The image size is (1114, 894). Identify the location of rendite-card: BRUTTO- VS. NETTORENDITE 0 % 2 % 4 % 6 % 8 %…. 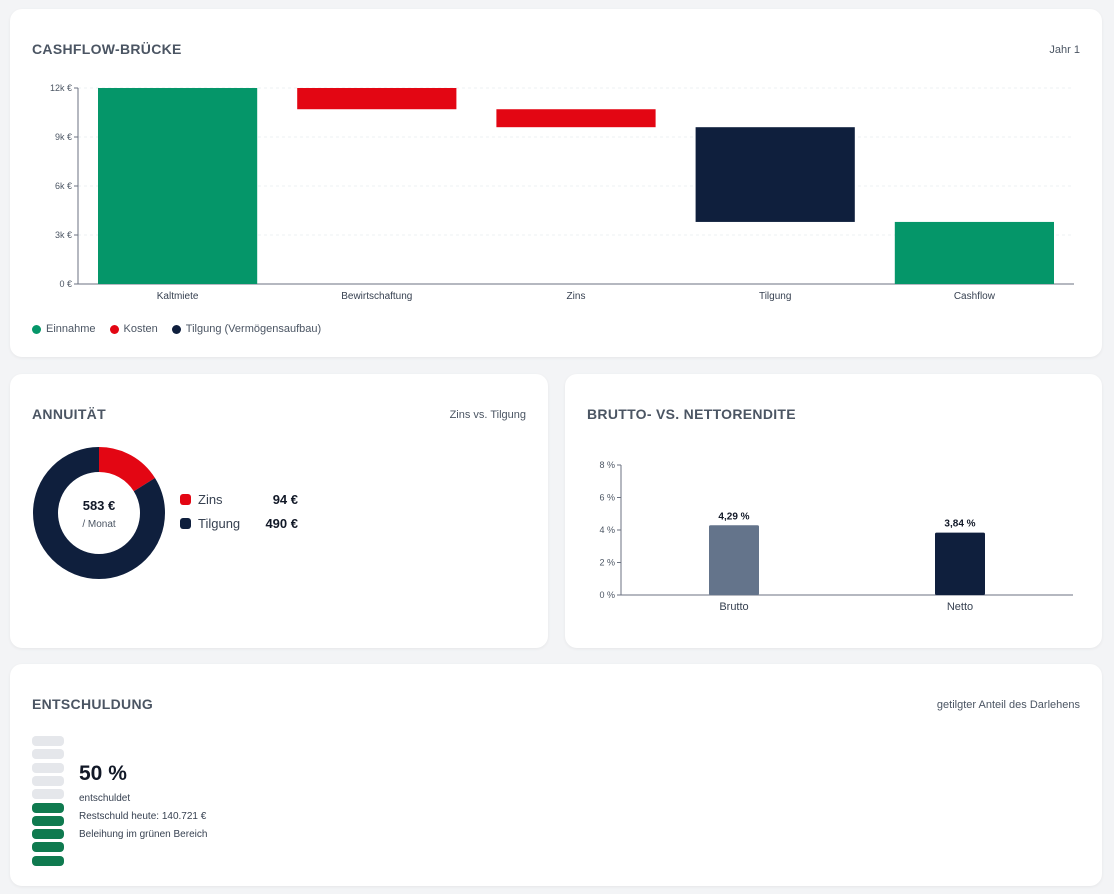
(833, 511).